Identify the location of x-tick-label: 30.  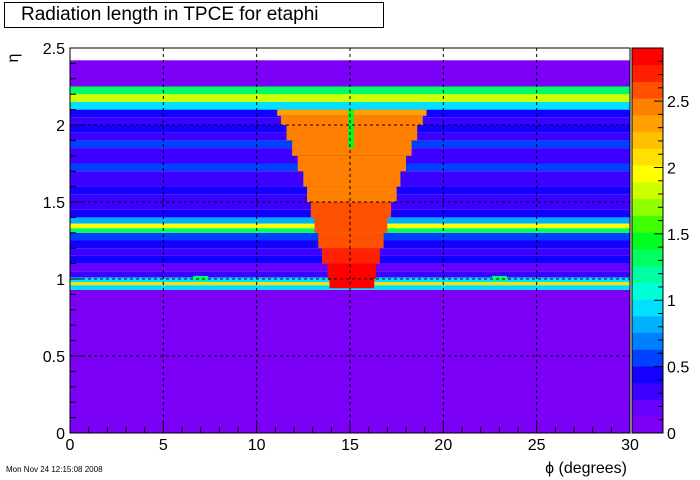
(630, 445).